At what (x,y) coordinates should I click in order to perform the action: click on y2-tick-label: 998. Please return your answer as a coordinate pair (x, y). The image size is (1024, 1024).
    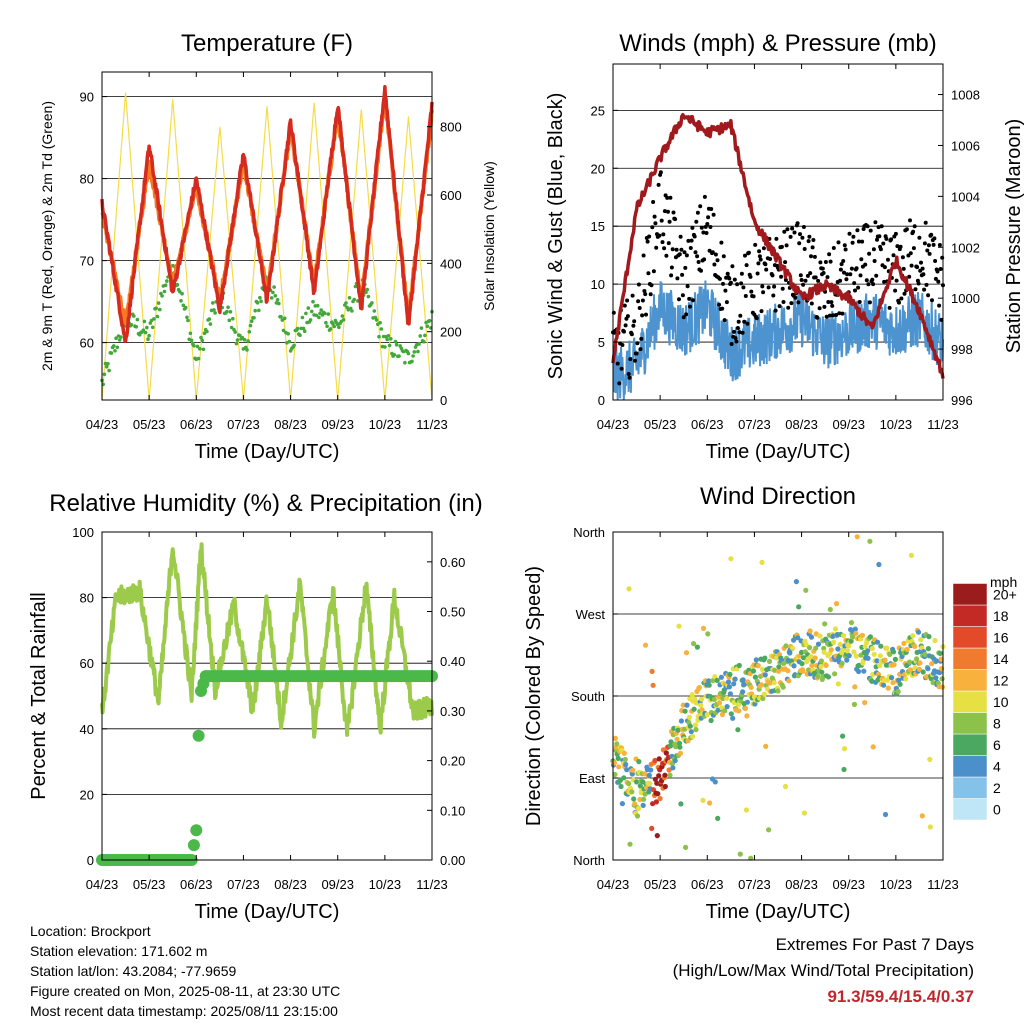
    Looking at the image, I should click on (962, 349).